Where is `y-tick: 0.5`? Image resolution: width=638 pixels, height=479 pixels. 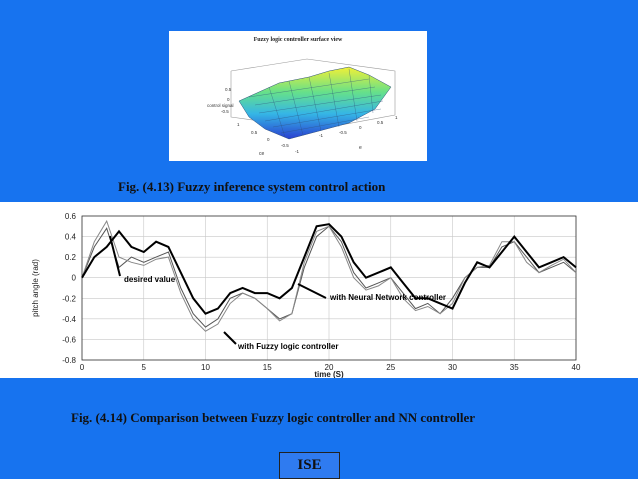 y-tick: 0.5 is located at coordinates (380, 122).